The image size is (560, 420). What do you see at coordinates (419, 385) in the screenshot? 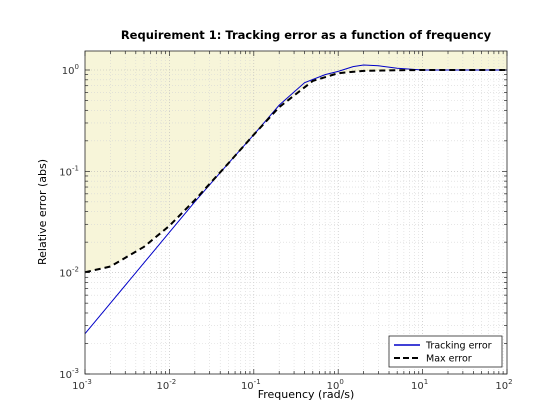
I see `x-tick-label: 10¹` at bounding box center [419, 385].